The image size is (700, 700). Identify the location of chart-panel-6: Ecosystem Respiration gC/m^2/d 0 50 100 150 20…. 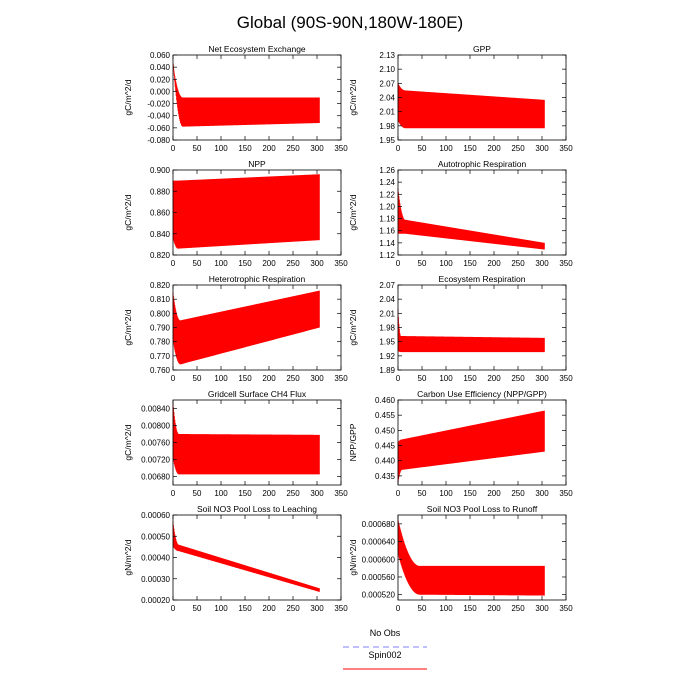
(460, 328).